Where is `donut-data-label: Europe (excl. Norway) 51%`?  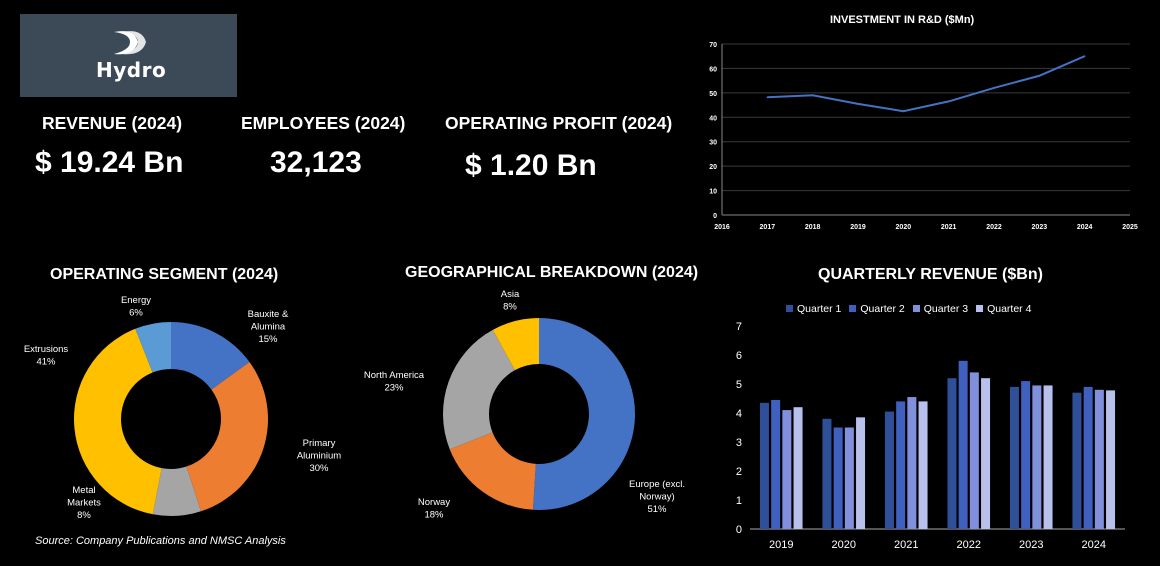
donut-data-label: Europe (excl. Norway) 51% is located at coordinates (657, 497).